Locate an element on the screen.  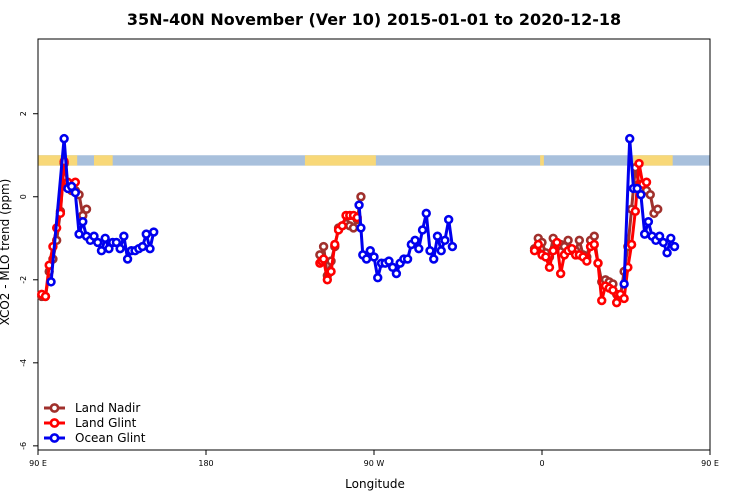
legend-label-2: Ocean Glint is located at coordinates (110, 438).